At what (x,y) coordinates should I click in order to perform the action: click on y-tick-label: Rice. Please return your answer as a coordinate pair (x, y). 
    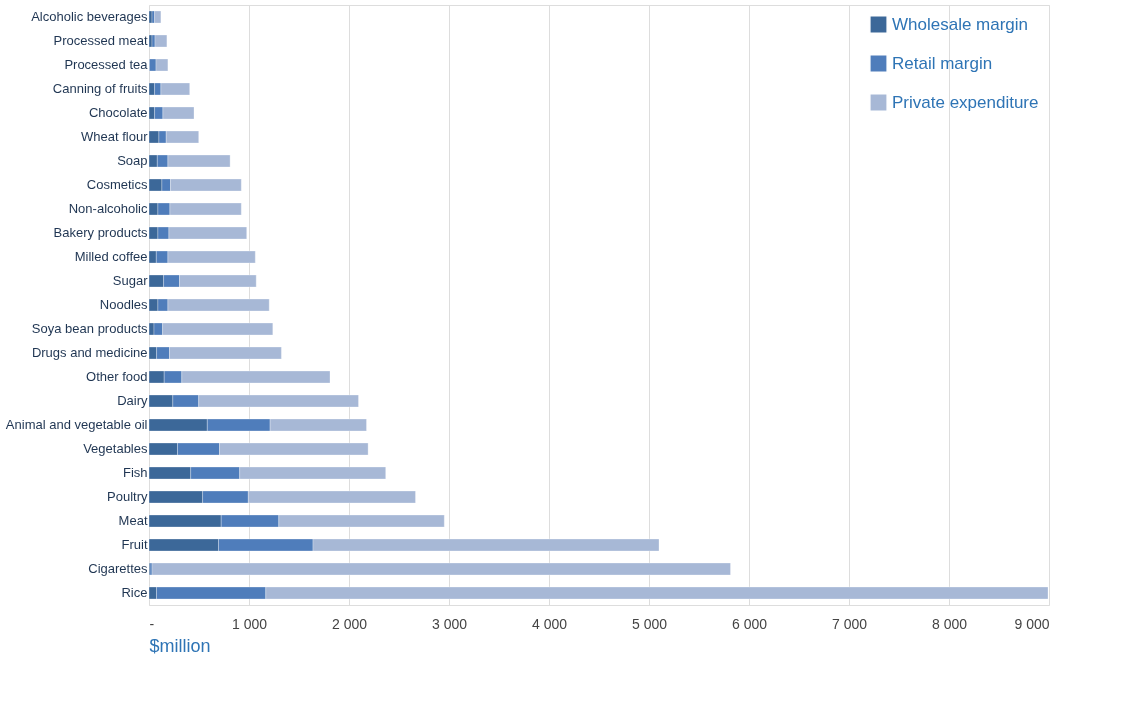
    Looking at the image, I should click on (134, 592).